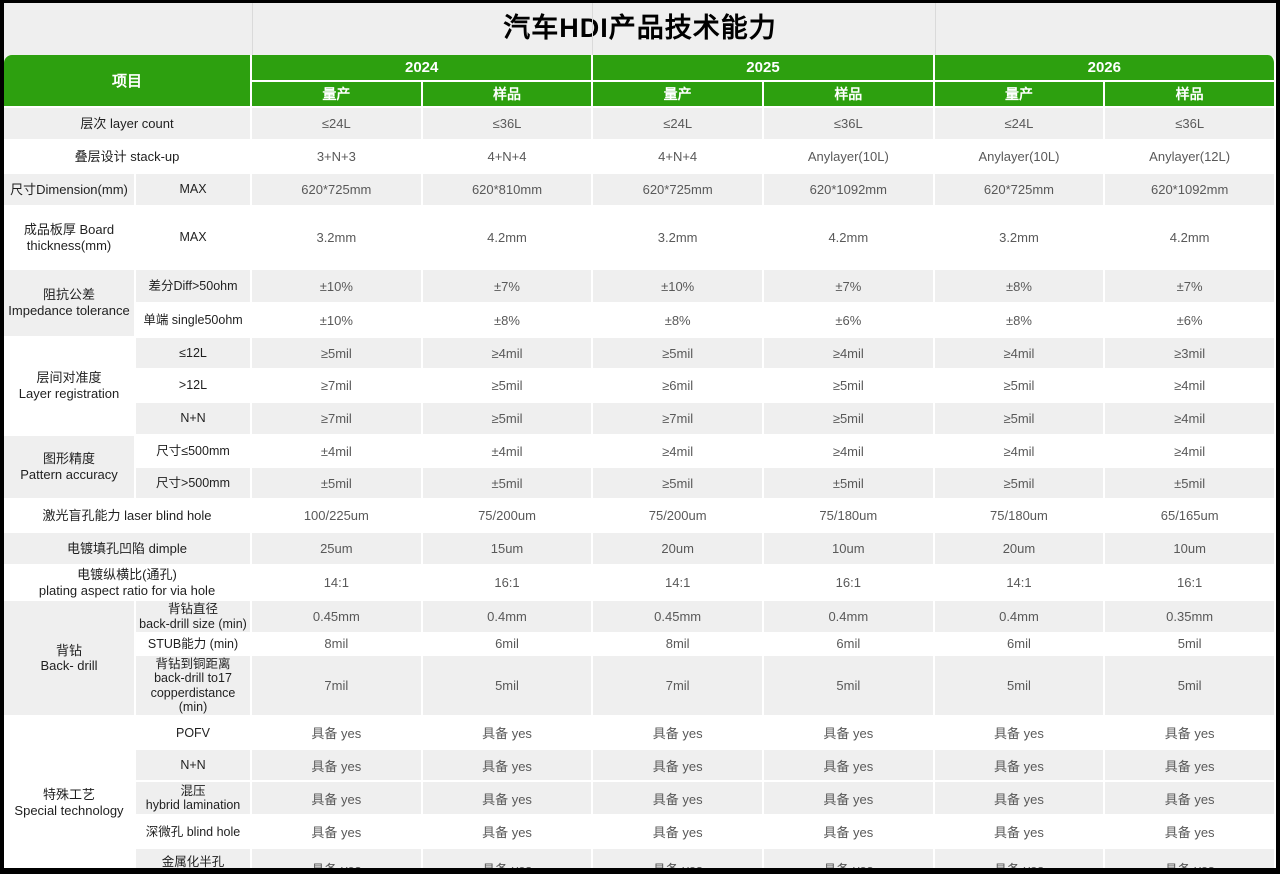 The width and height of the screenshot is (1280, 874). I want to click on row-group-label: 层间对准度 Layer registration, so click(70, 387).